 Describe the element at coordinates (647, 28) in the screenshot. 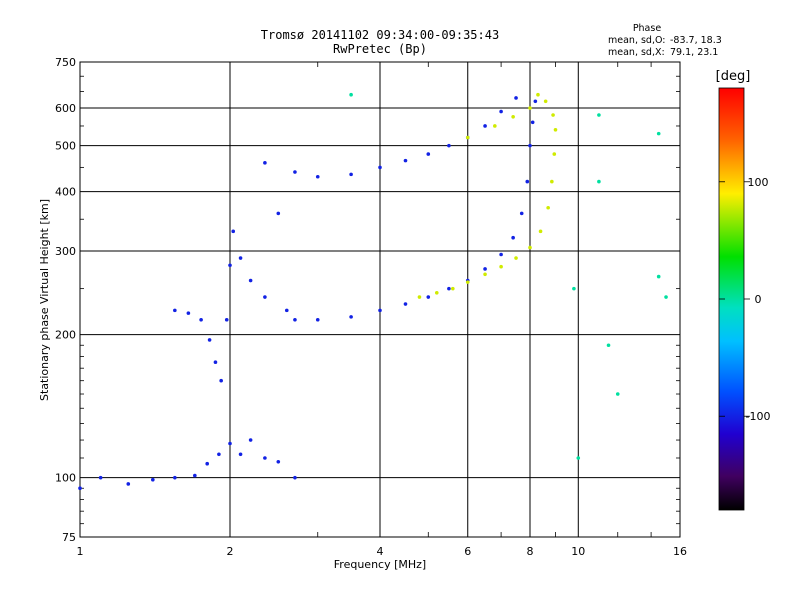

I see `stats-header: Phase` at that location.